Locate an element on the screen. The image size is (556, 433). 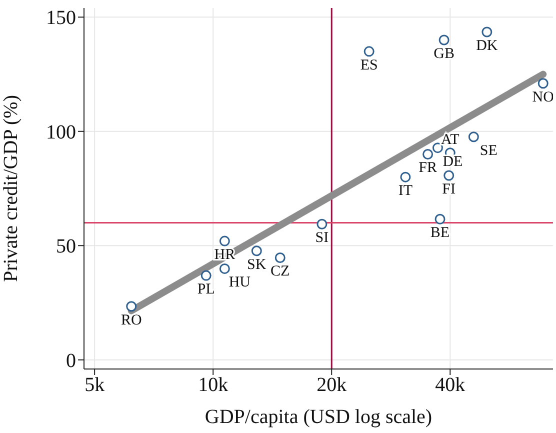
x-tick-label: 10k is located at coordinates (213, 385).